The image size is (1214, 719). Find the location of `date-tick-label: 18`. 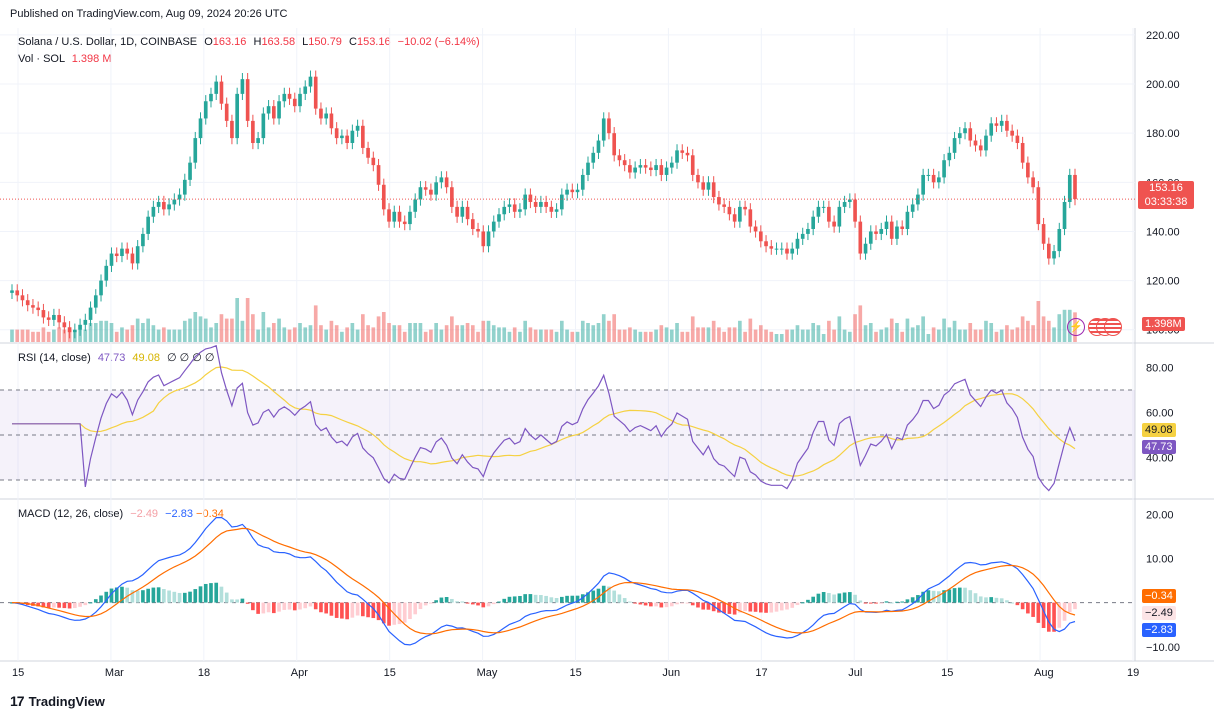

date-tick-label: 18 is located at coordinates (204, 673).